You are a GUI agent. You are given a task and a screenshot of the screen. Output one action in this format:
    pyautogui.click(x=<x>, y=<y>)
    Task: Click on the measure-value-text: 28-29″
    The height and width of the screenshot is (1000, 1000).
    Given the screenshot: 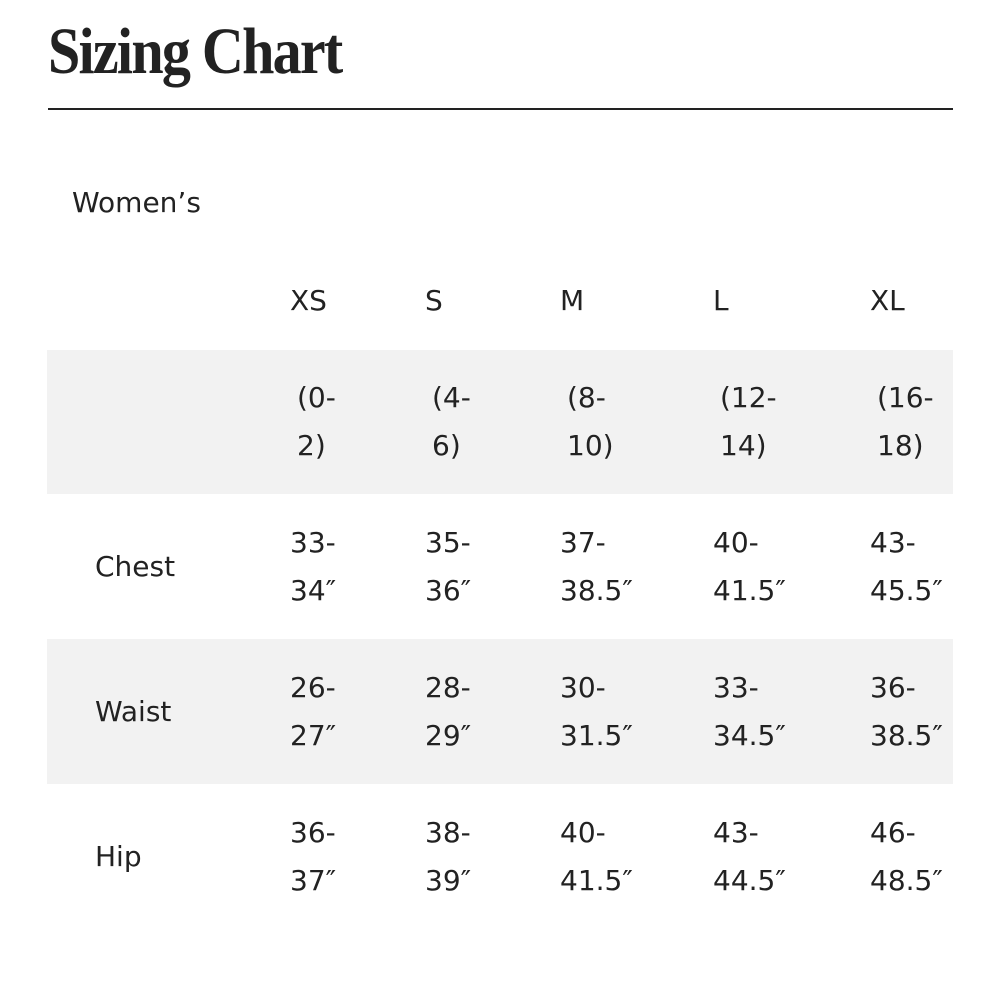 What is the action you would take?
    pyautogui.click(x=448, y=711)
    